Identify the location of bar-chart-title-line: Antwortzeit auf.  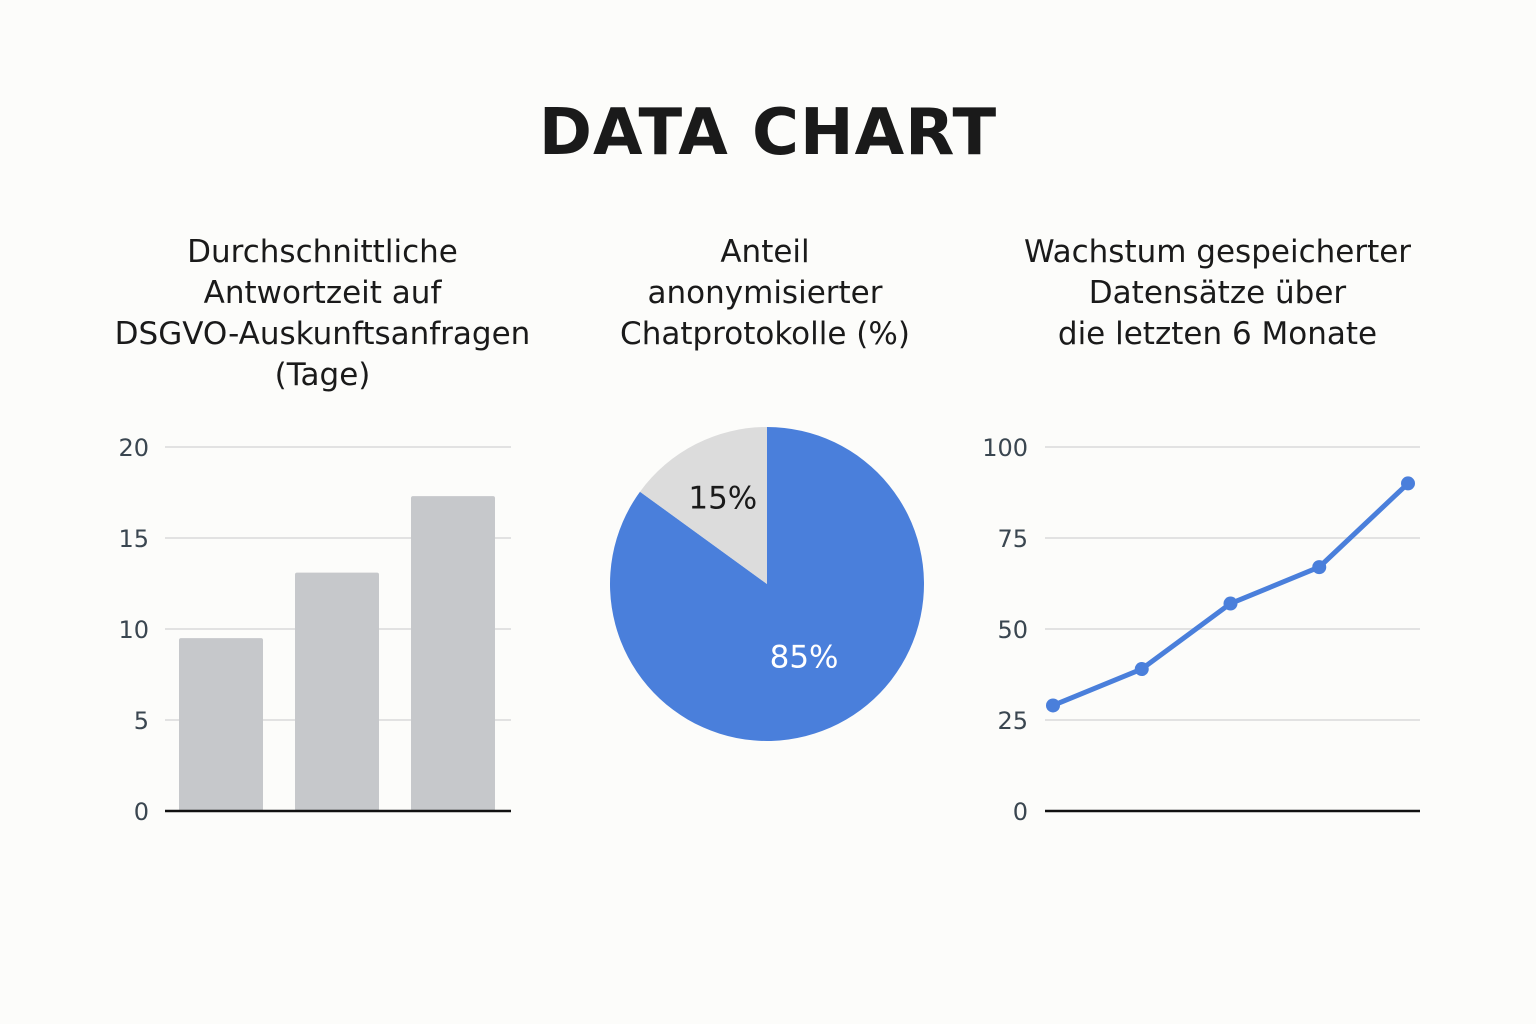
(322, 293).